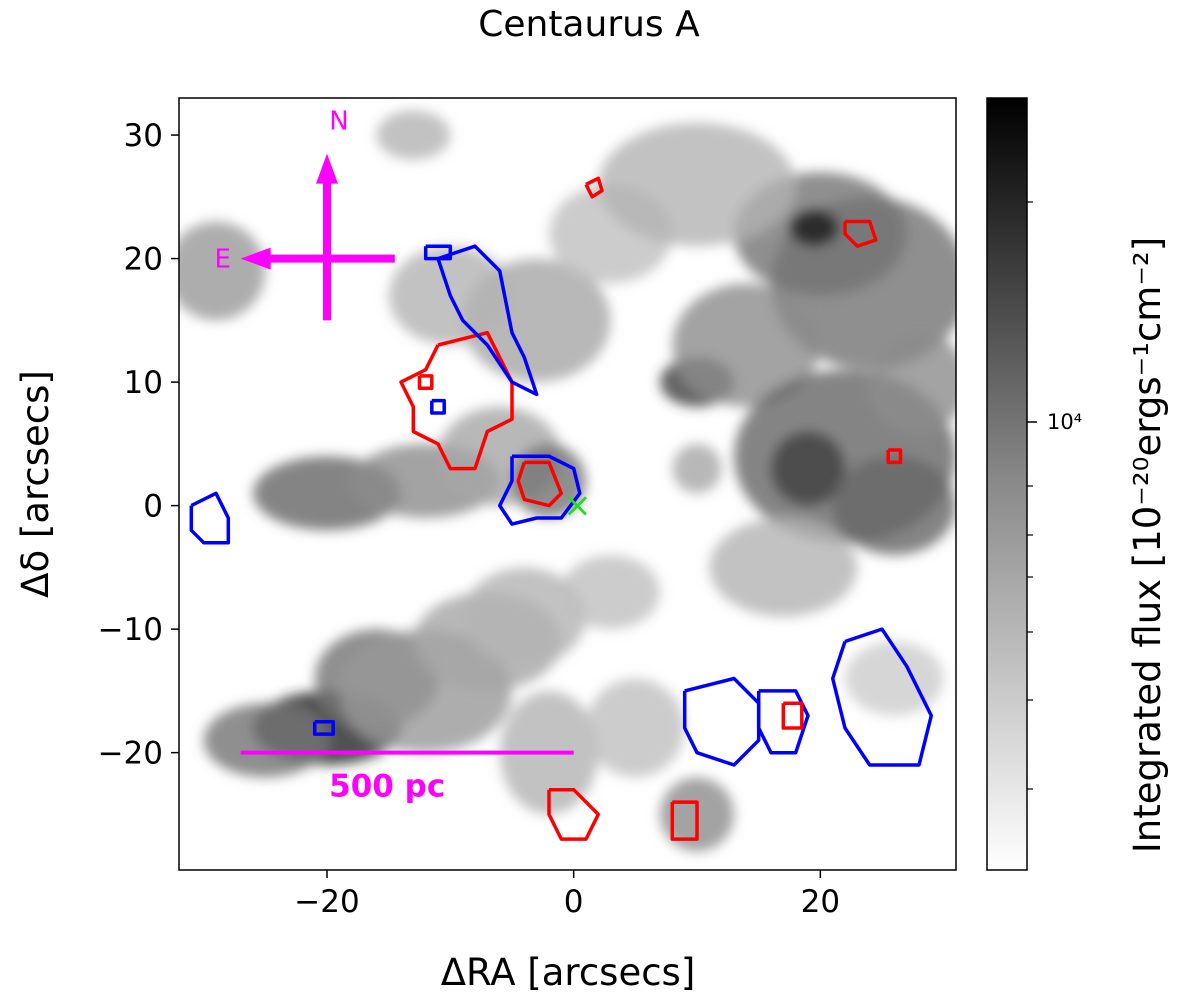 This screenshot has height=998, width=1180. I want to click on y-tick-label: 20, so click(143, 260).